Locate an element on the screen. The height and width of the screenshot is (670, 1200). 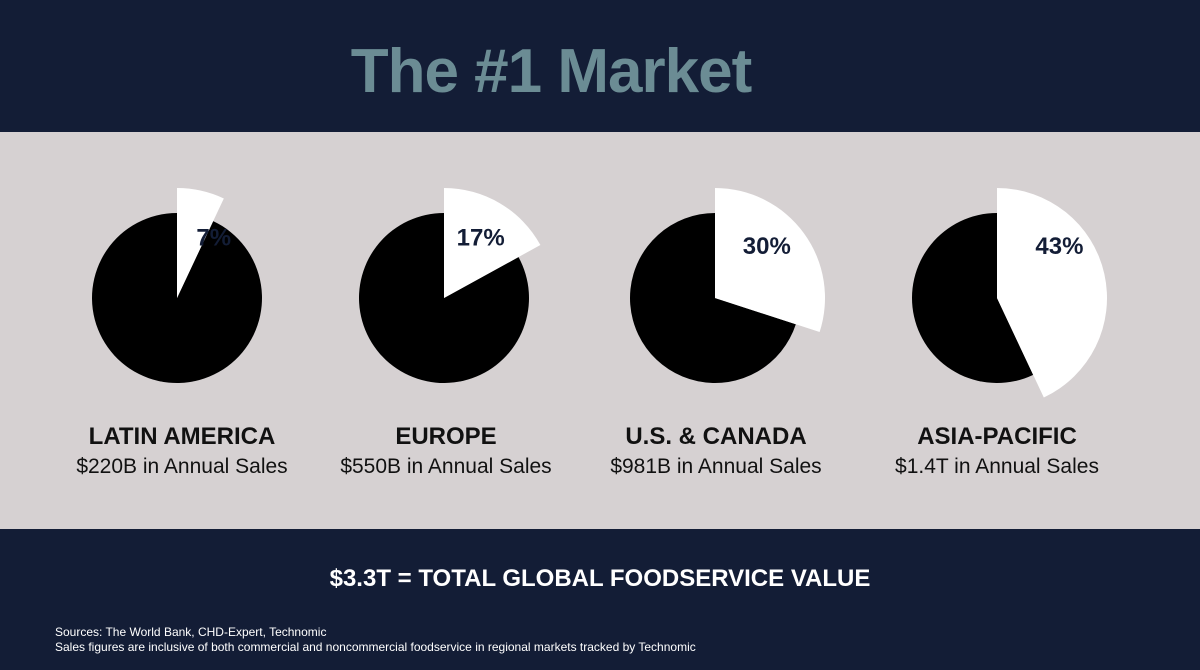
region-name: ASIA-PACIFIC is located at coordinates (997, 436).